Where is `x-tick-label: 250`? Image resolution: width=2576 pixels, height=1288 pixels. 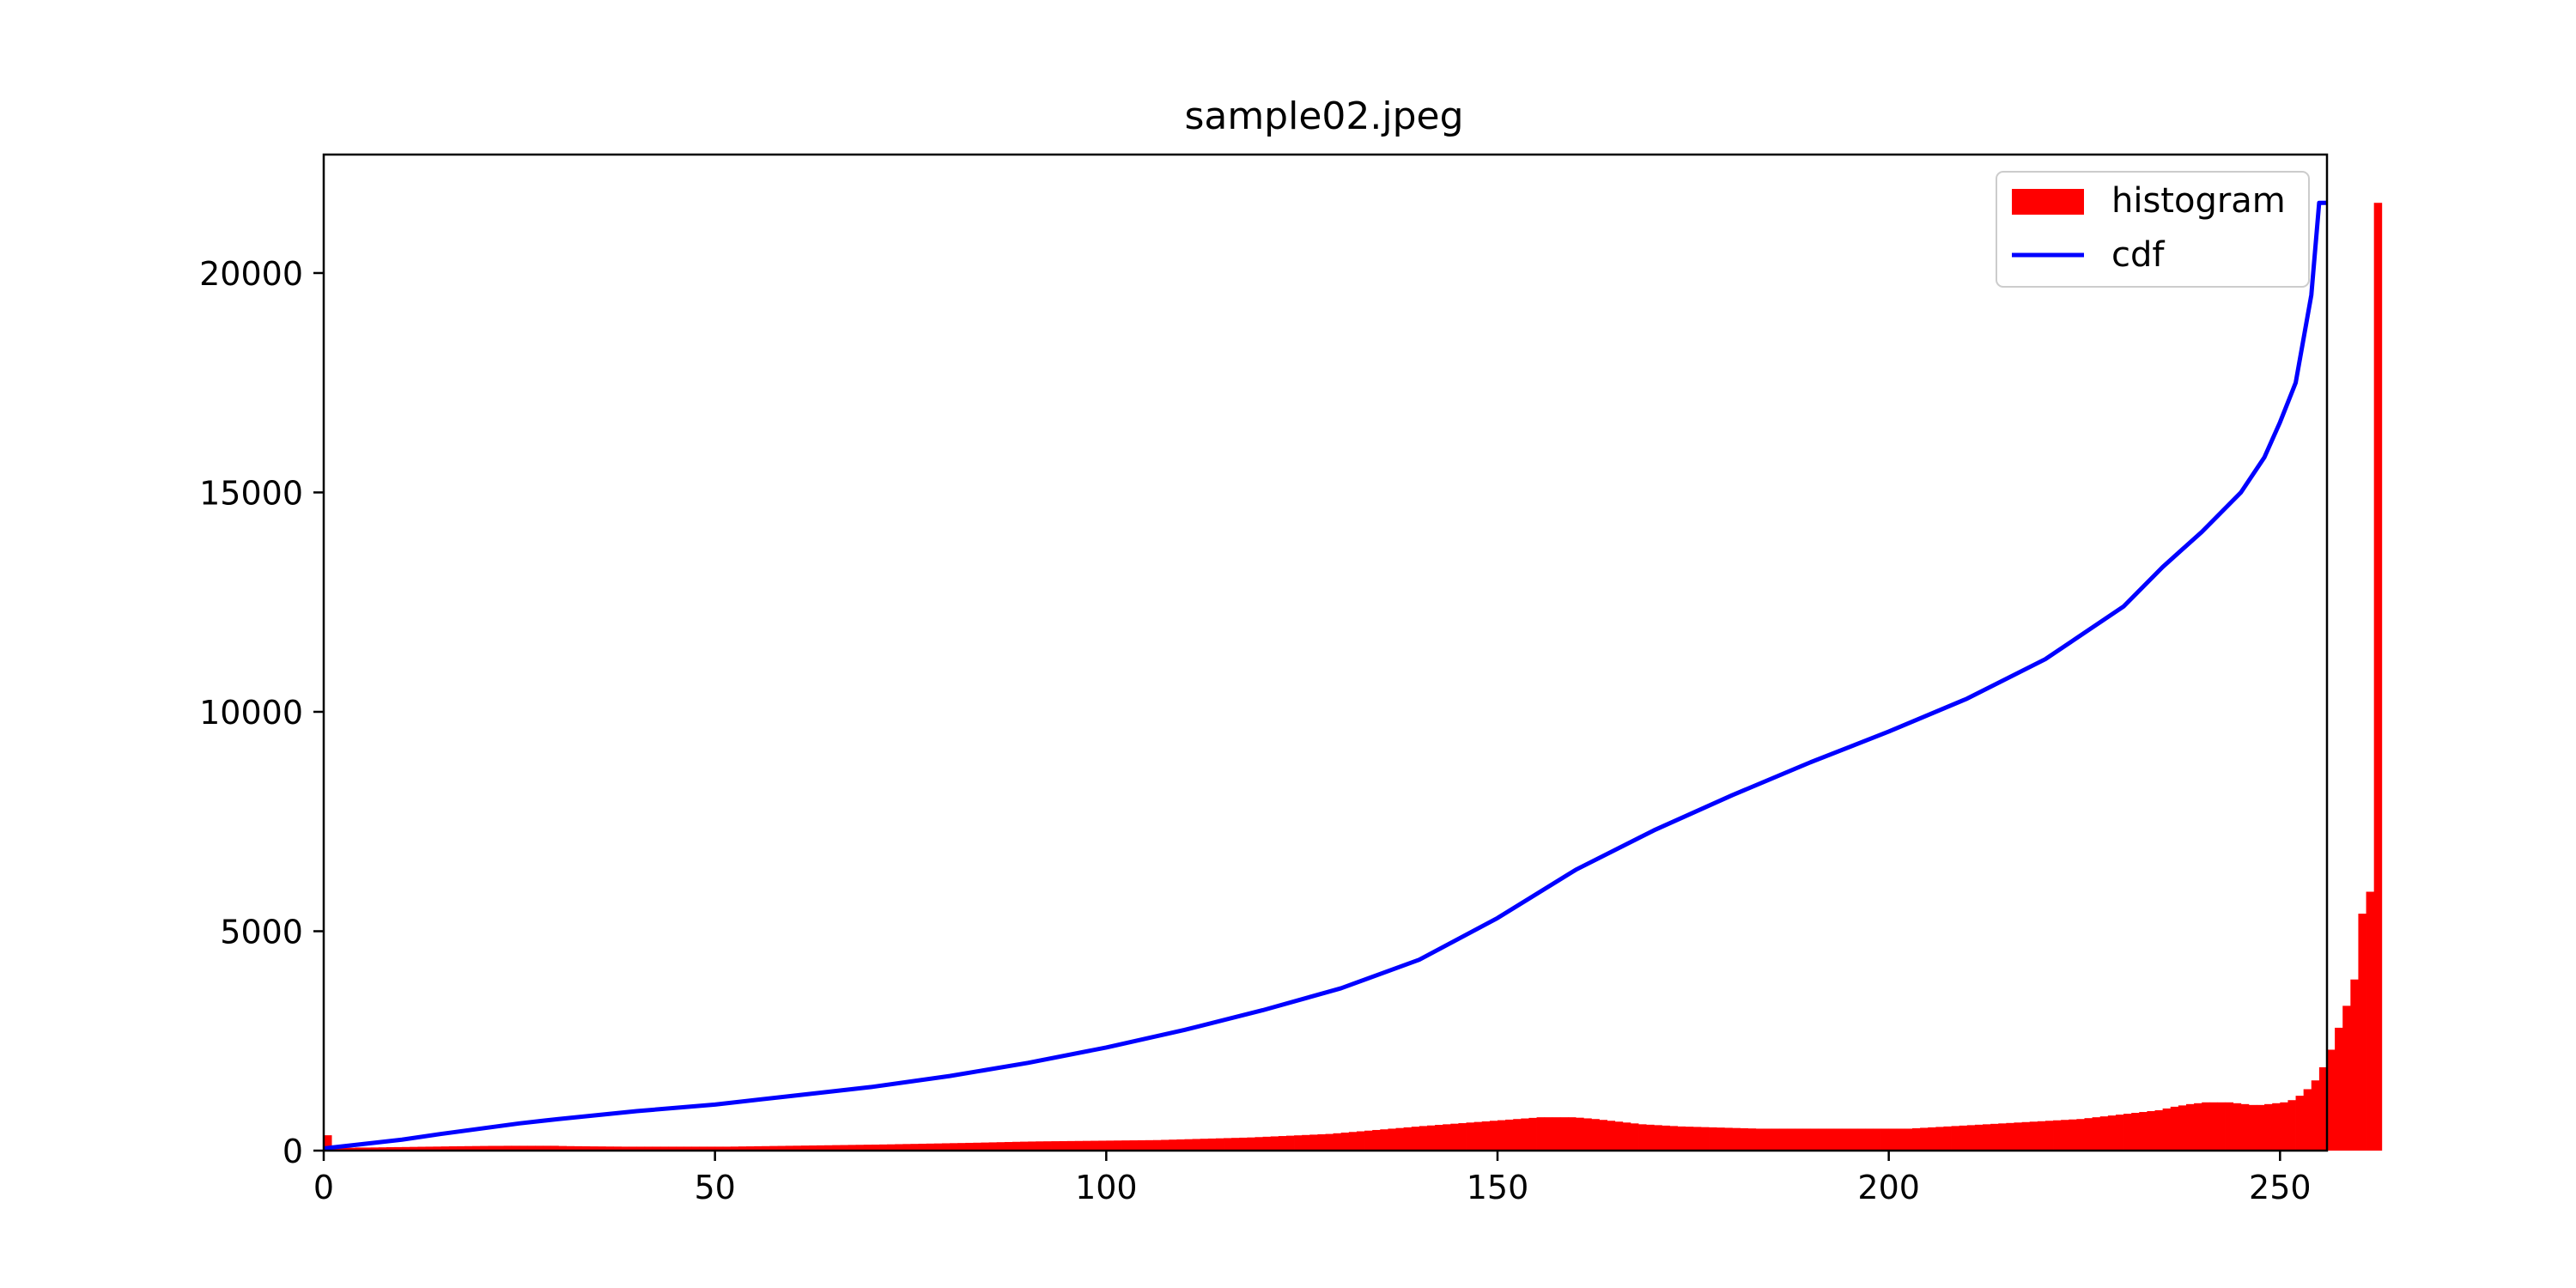 x-tick-label: 250 is located at coordinates (2280, 1188).